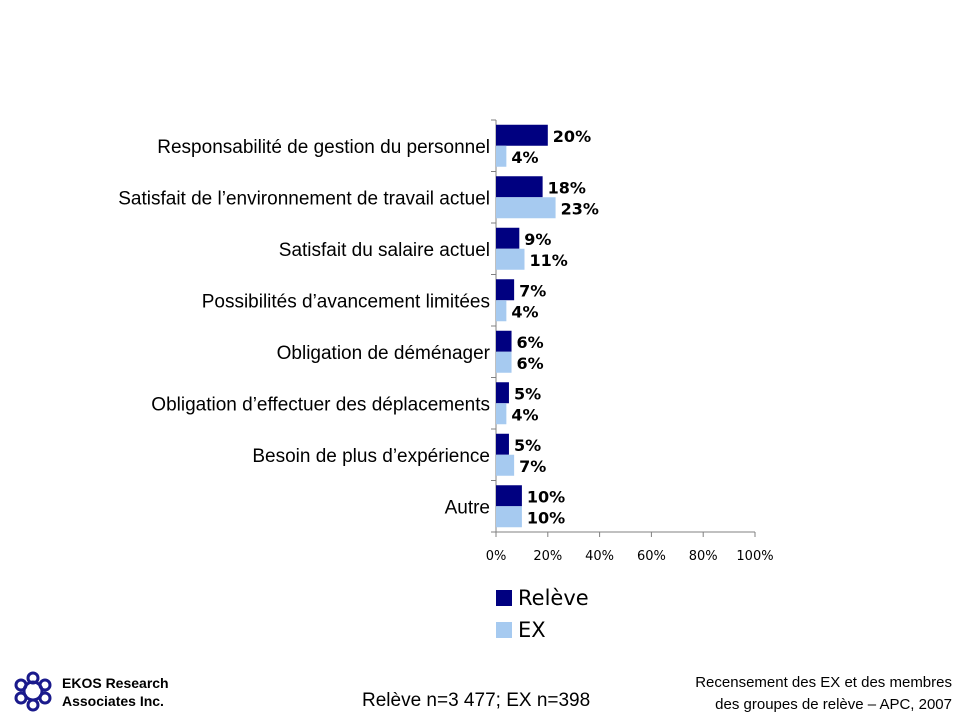 The image size is (960, 720). I want to click on x-tick-label: 80%, so click(703, 556).